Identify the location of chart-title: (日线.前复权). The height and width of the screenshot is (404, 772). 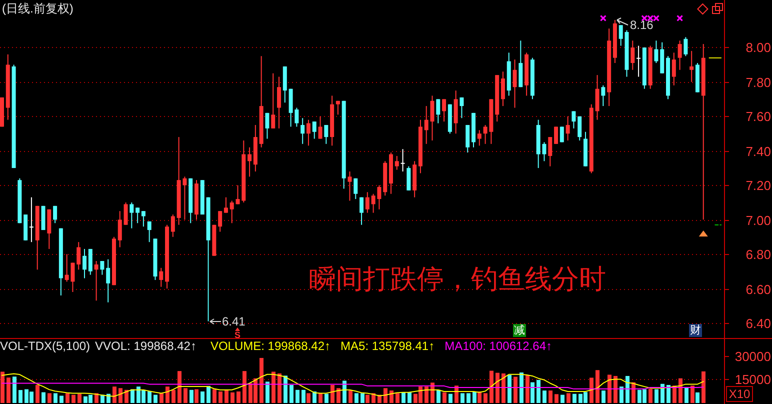
(38, 9).